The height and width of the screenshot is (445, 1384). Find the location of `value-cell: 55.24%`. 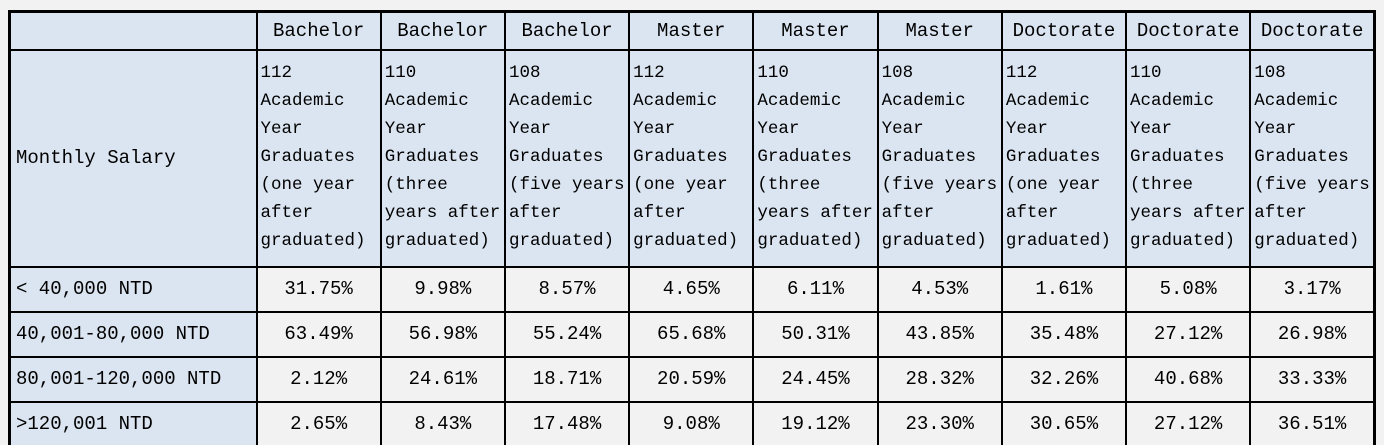

value-cell: 55.24% is located at coordinates (567, 334).